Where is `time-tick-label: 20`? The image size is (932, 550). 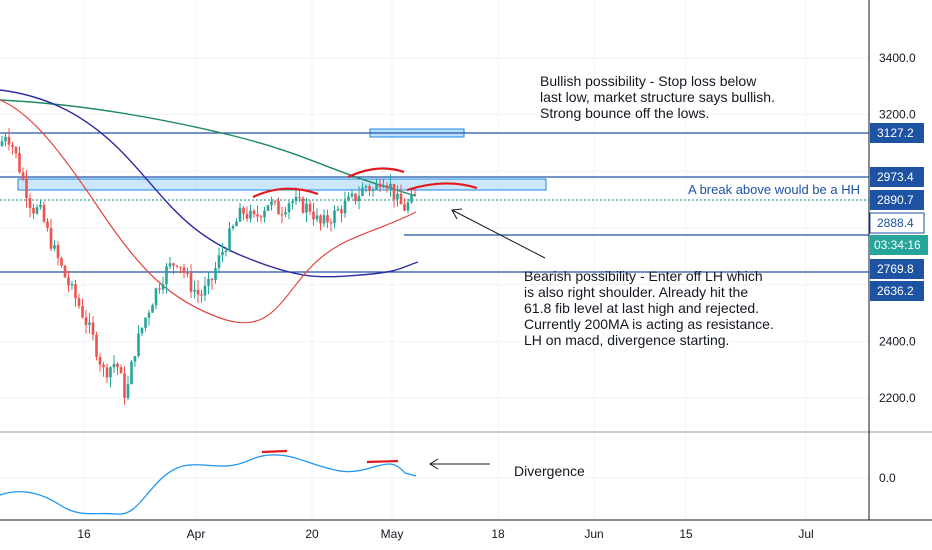
time-tick-label: 20 is located at coordinates (312, 534).